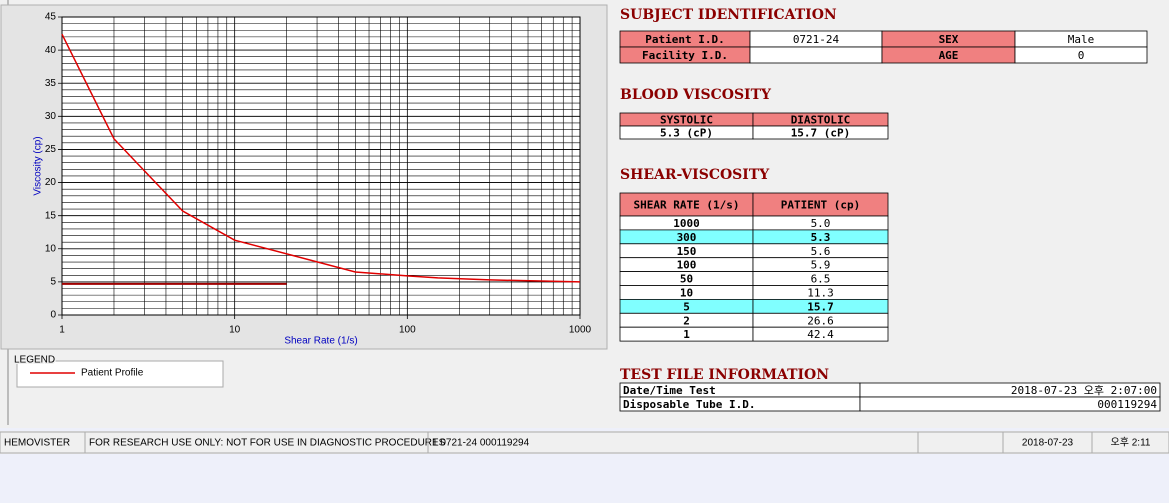 The image size is (1169, 503). What do you see at coordinates (728, 15) in the screenshot?
I see `section-title: SUBJECT IDENTIFICATION` at bounding box center [728, 15].